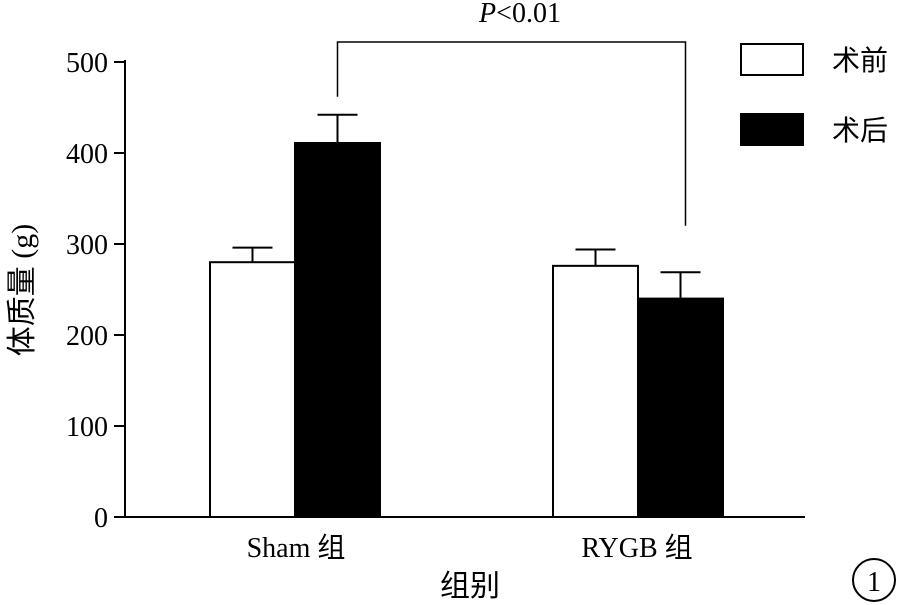  I want to click on figure-number: 1, so click(874, 582).